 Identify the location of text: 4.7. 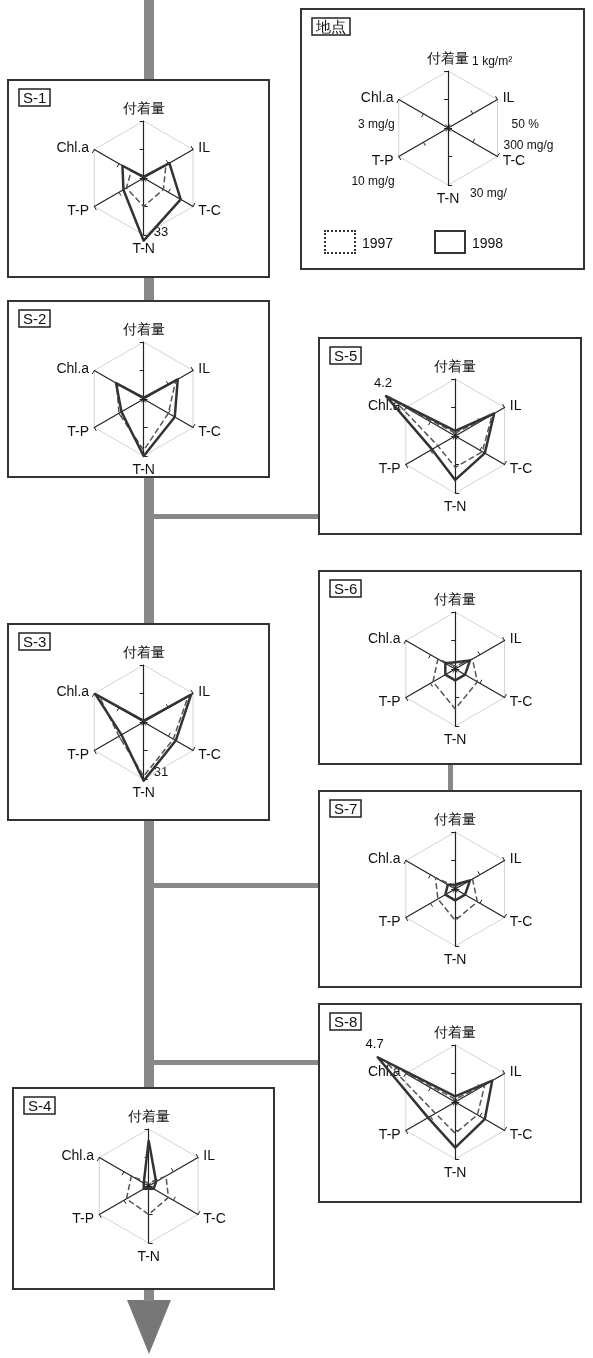
(374, 1044).